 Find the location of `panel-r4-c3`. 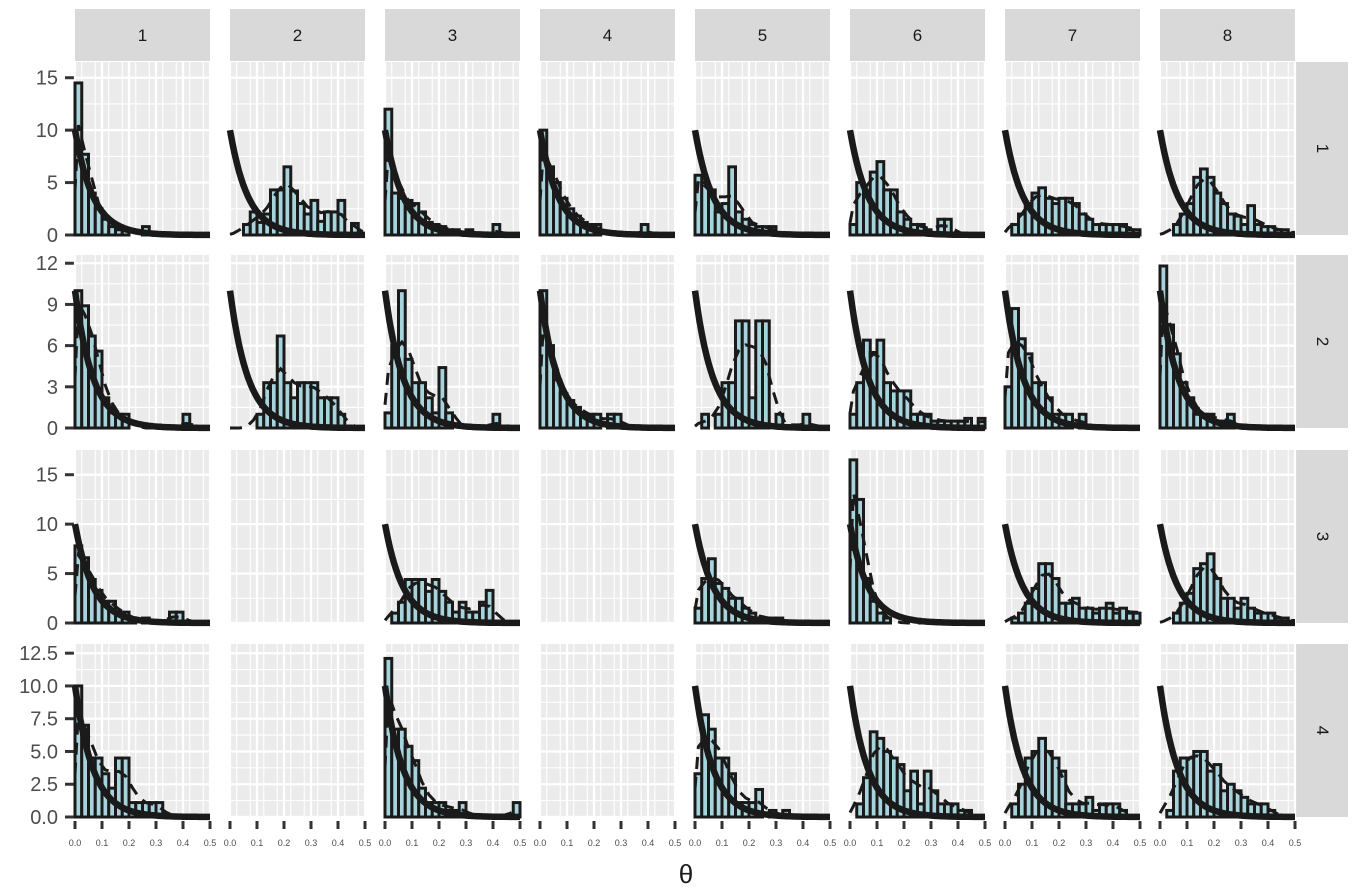

panel-r4-c3 is located at coordinates (451, 732).